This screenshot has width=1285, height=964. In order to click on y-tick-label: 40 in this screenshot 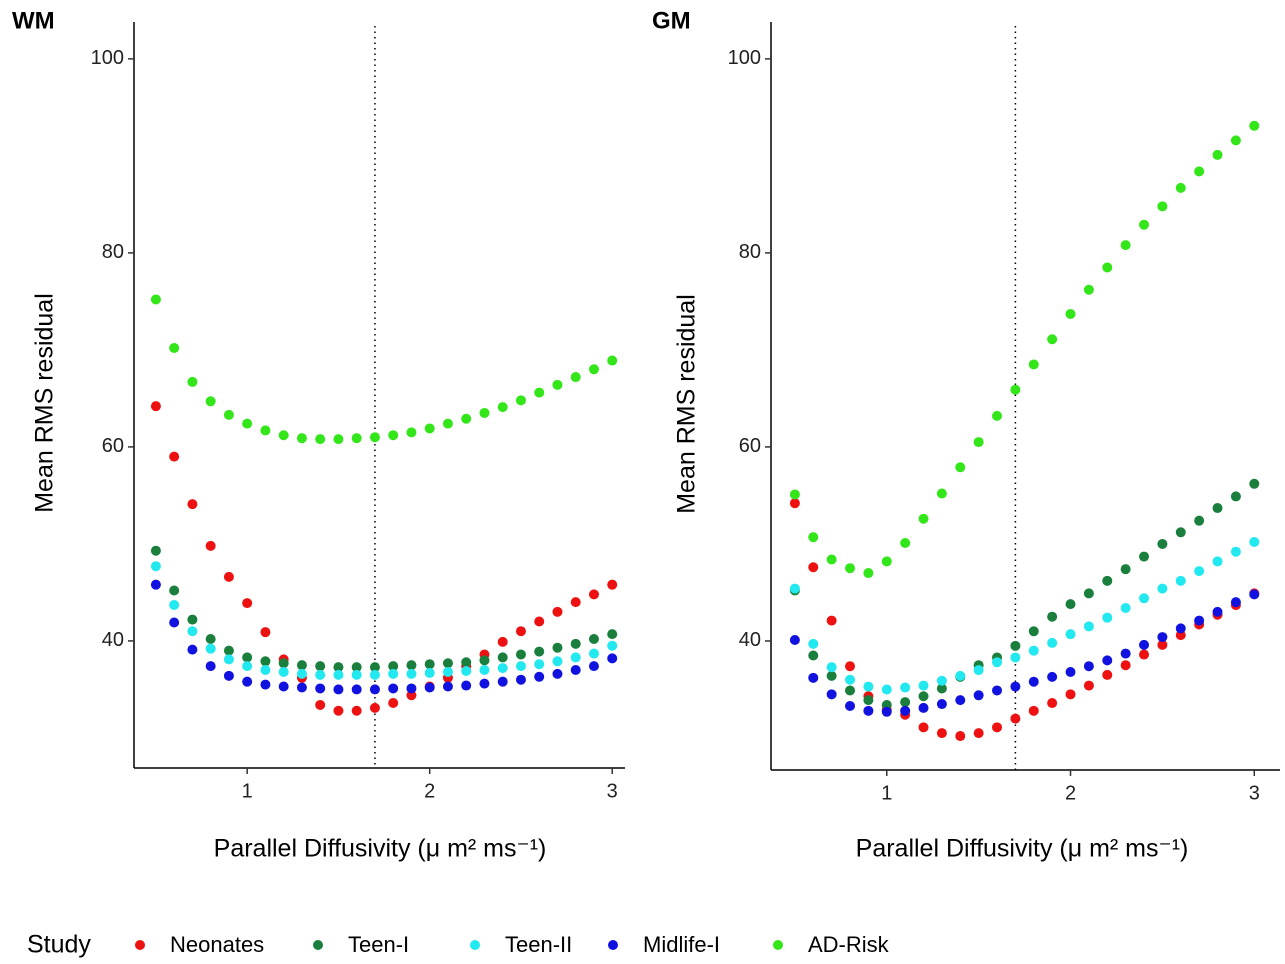, I will do `click(750, 640)`.